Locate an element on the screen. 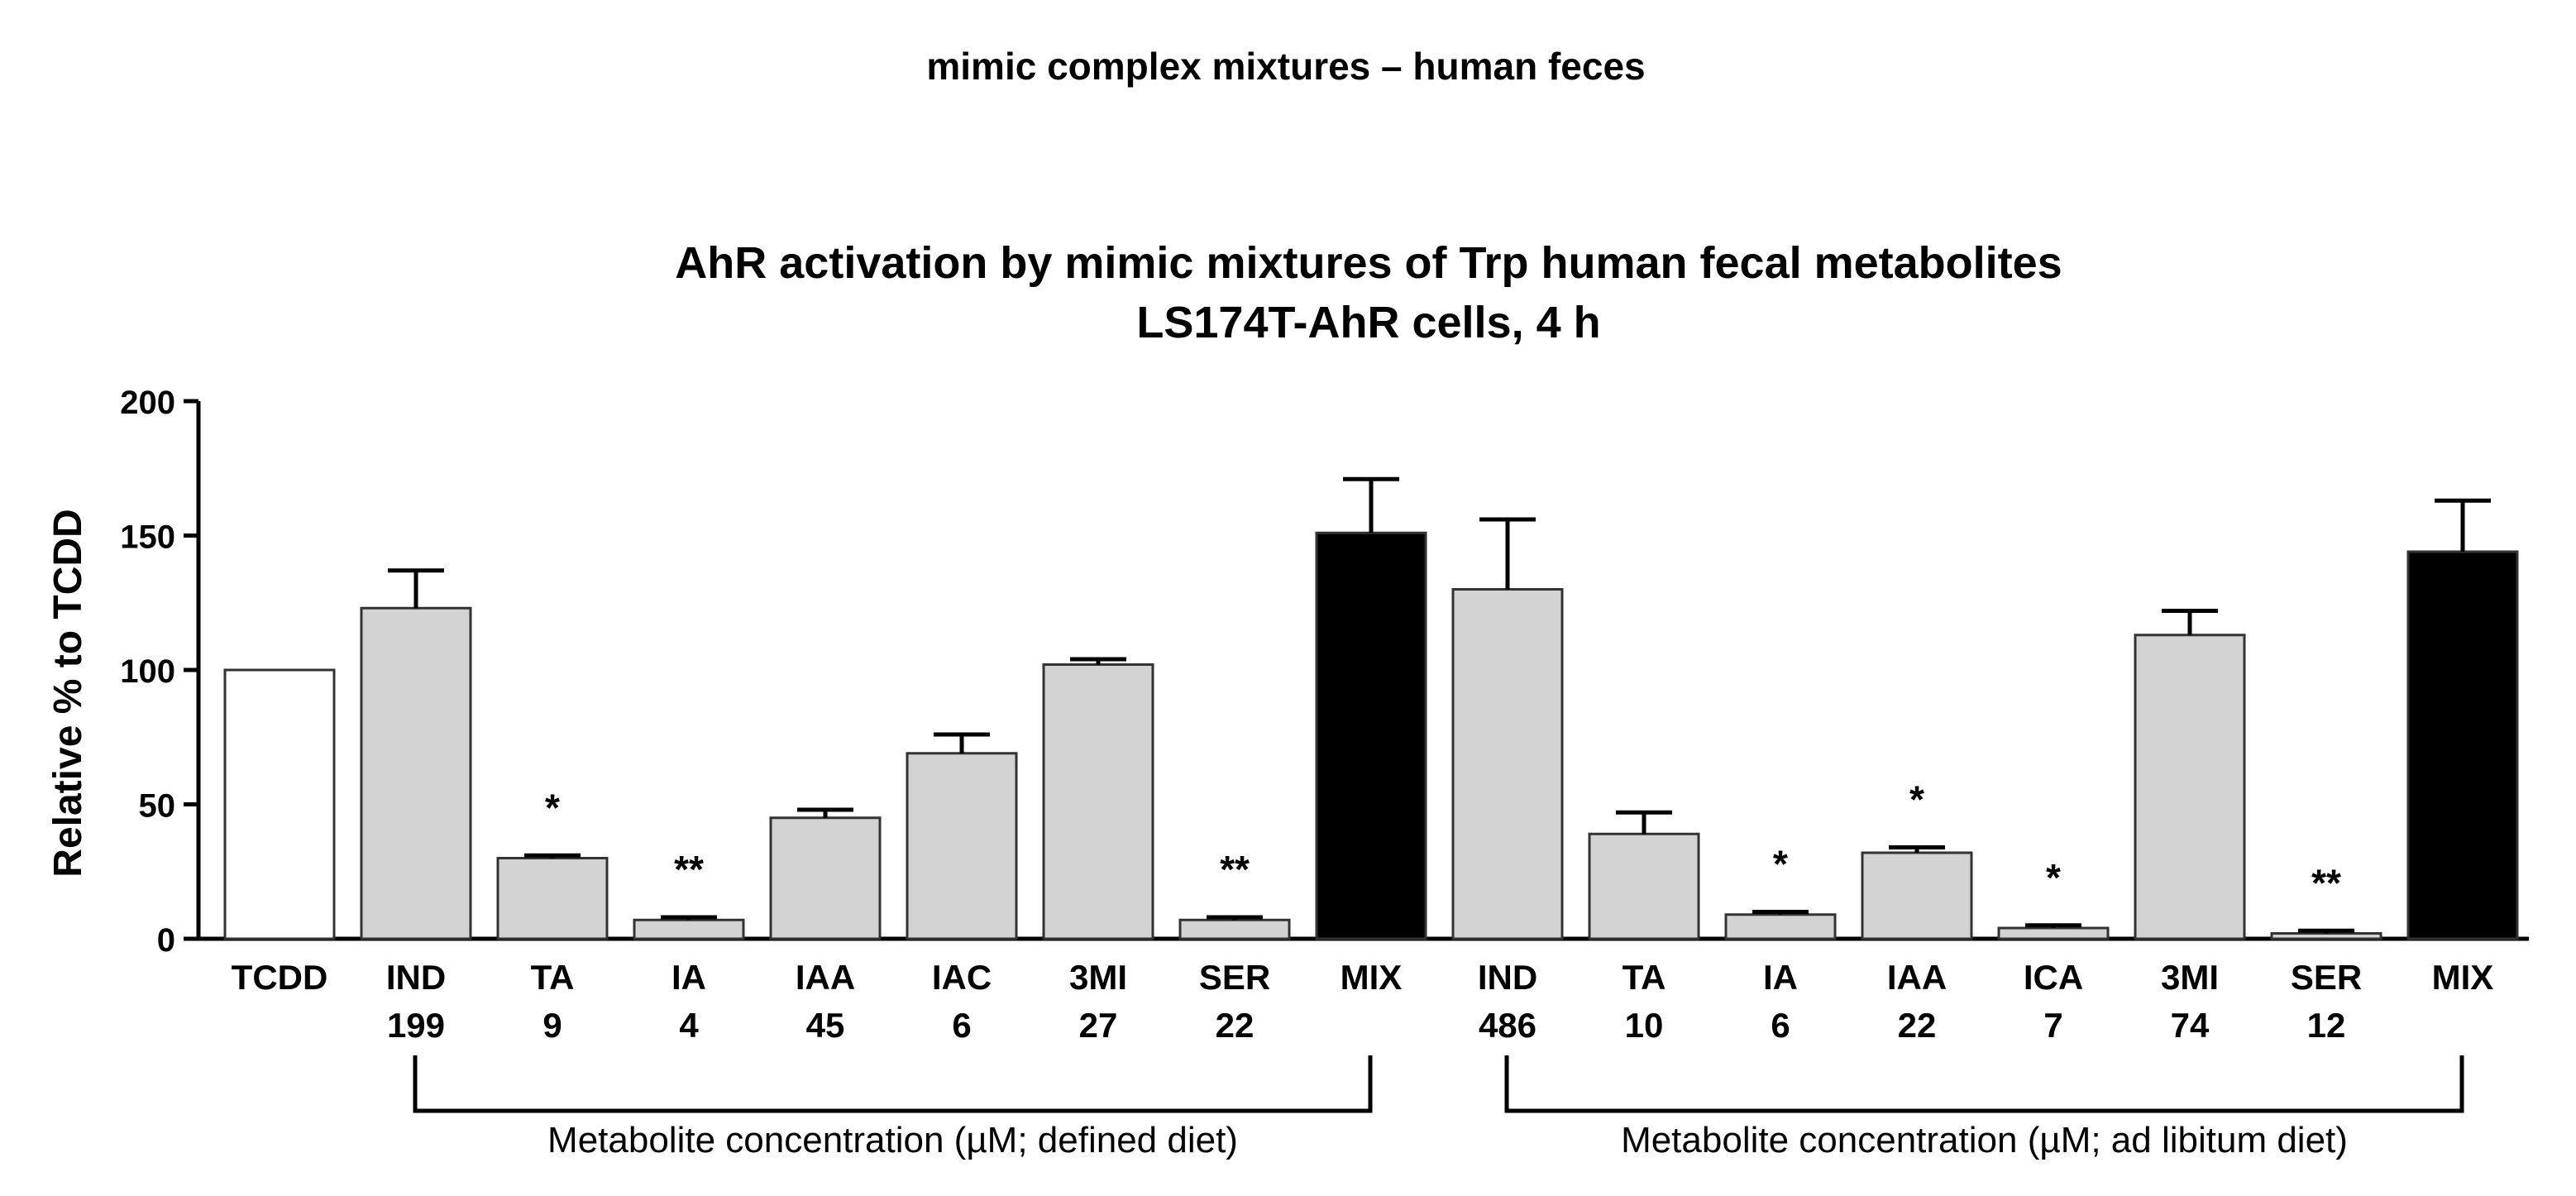 This screenshot has height=1196, width=2576. y-tick-label: 0 is located at coordinates (166, 940).